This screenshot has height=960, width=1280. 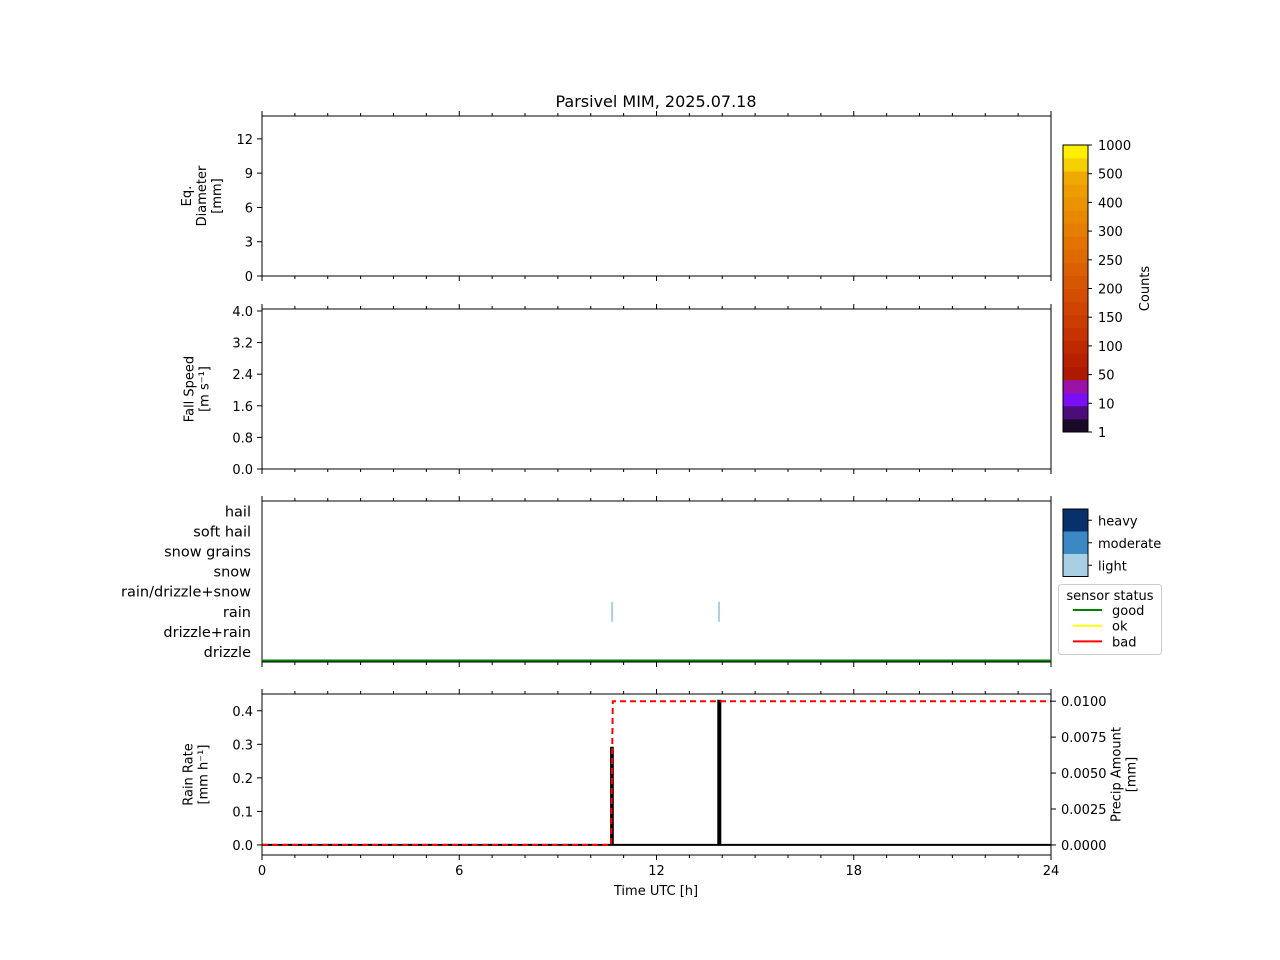 What do you see at coordinates (242, 344) in the screenshot?
I see `y-tick-label: 3.2` at bounding box center [242, 344].